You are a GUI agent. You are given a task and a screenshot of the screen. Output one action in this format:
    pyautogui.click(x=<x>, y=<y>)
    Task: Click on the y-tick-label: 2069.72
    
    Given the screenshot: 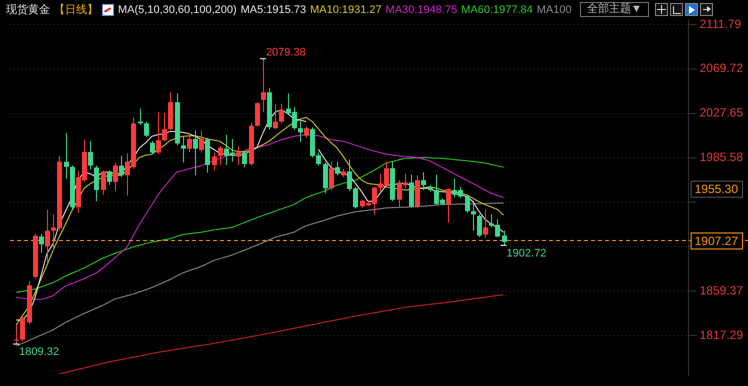 What is the action you would take?
    pyautogui.click(x=722, y=68)
    